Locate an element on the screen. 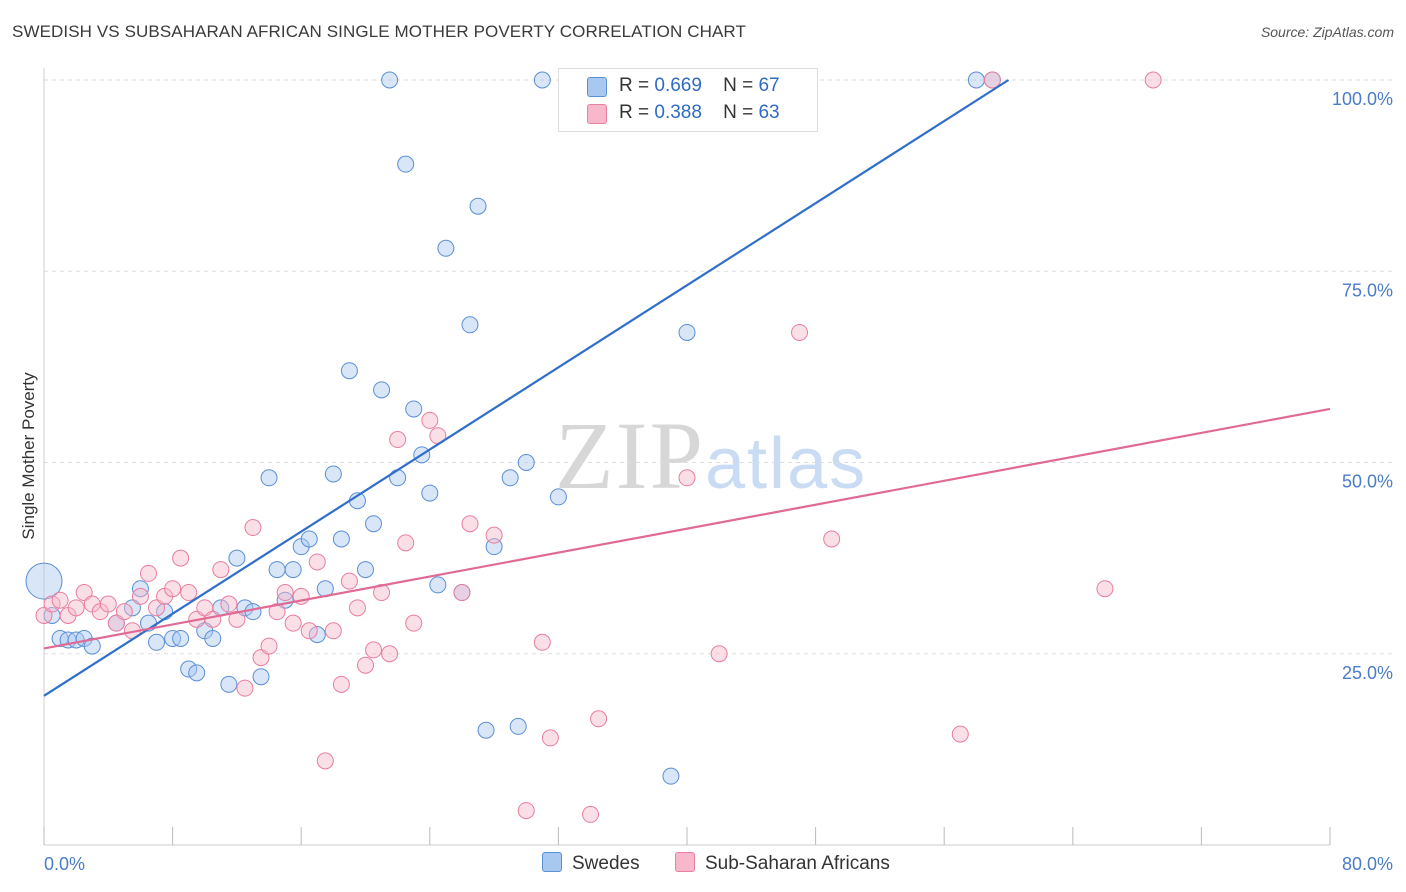 The width and height of the screenshot is (1406, 892). legend-label-subsaharan: Sub-Saharan Africans is located at coordinates (797, 863).